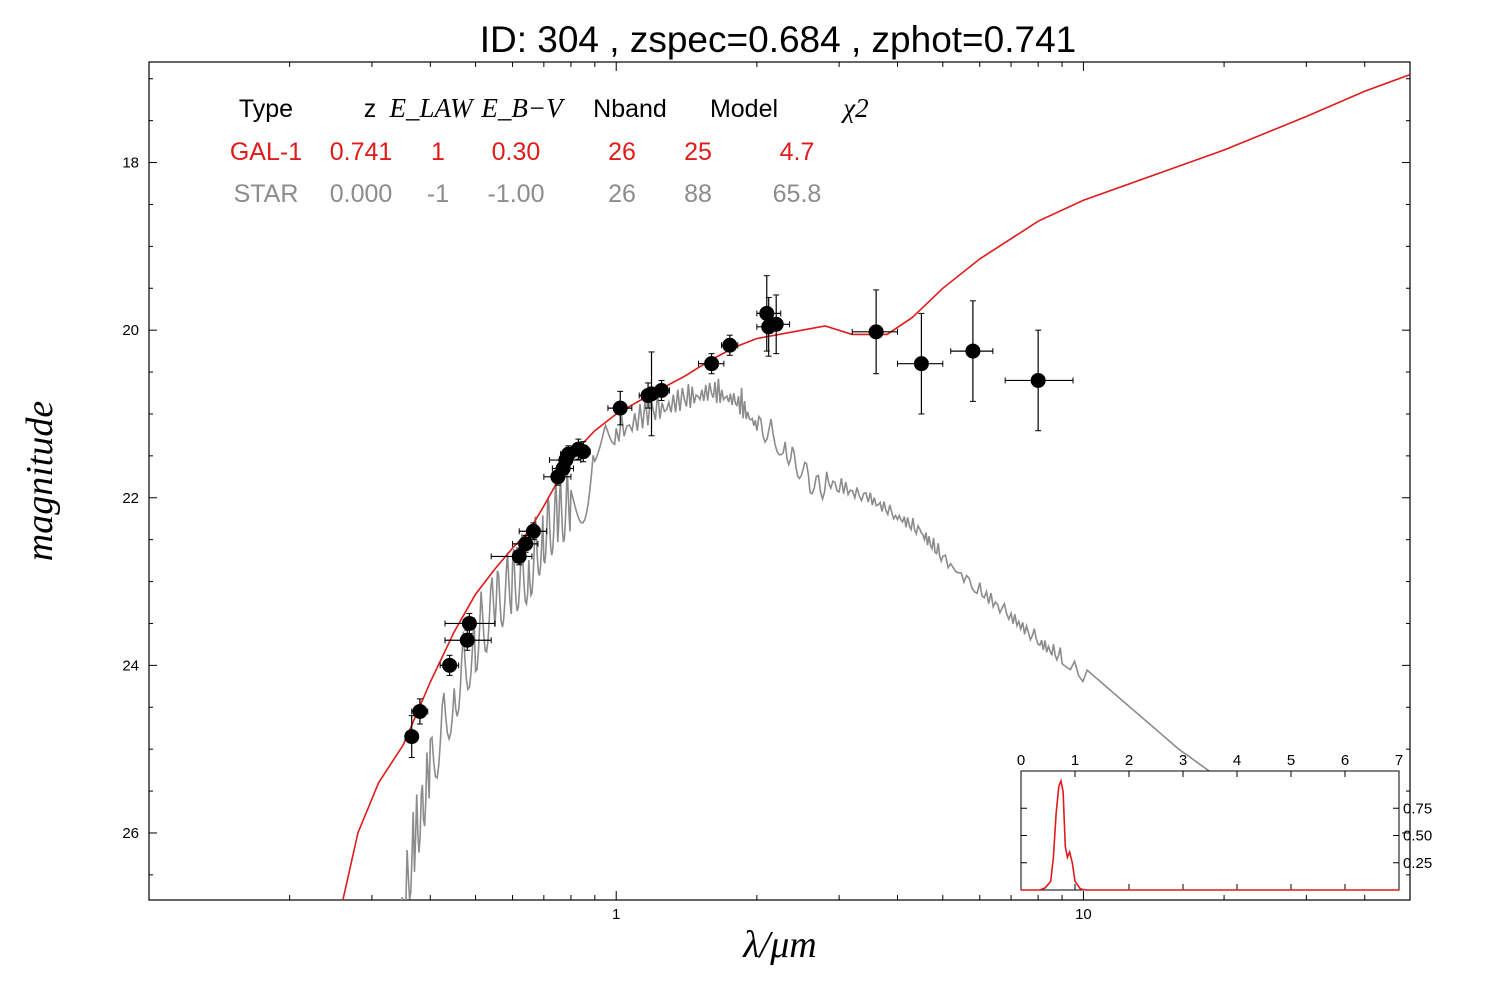 Image resolution: width=1500 pixels, height=1000 pixels. I want to click on table-header: z, so click(370, 109).